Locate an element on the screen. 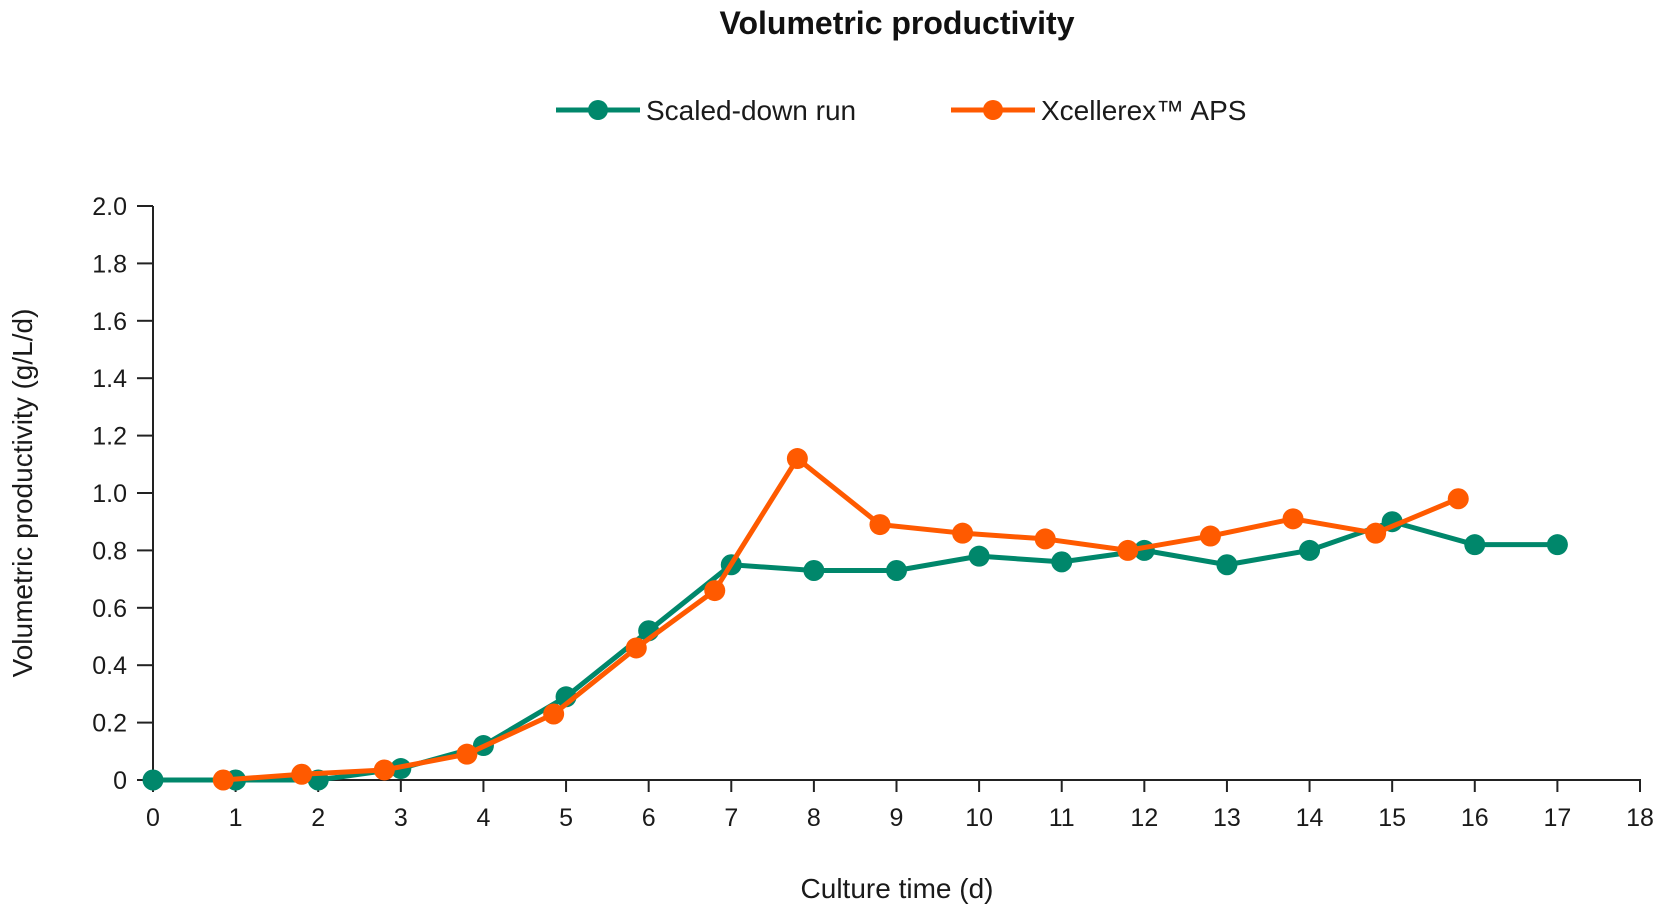  y-tick-label: 1.6 is located at coordinates (109, 322).